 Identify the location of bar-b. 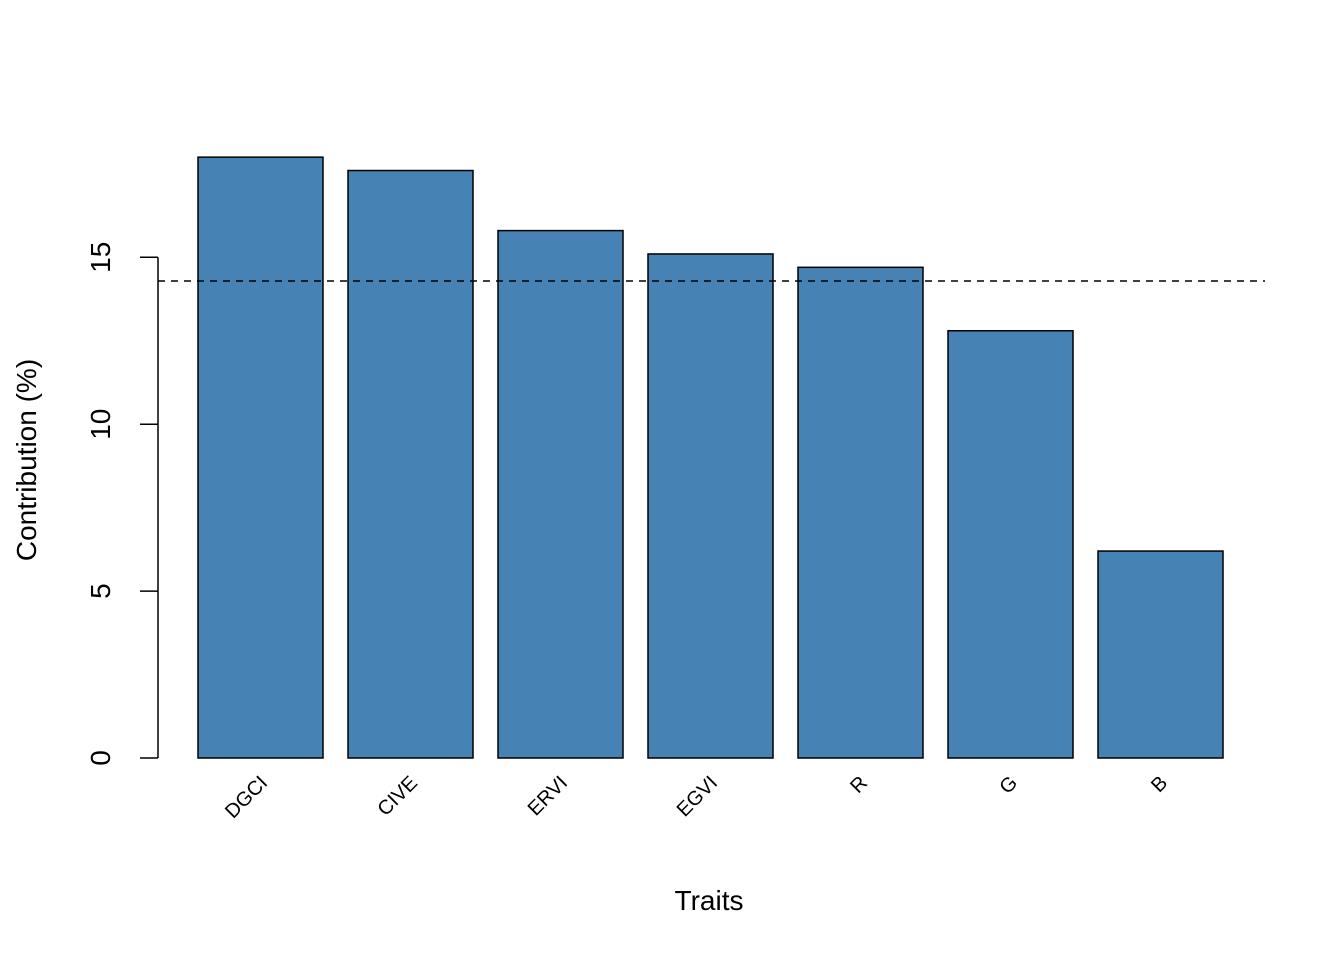
(1160, 654).